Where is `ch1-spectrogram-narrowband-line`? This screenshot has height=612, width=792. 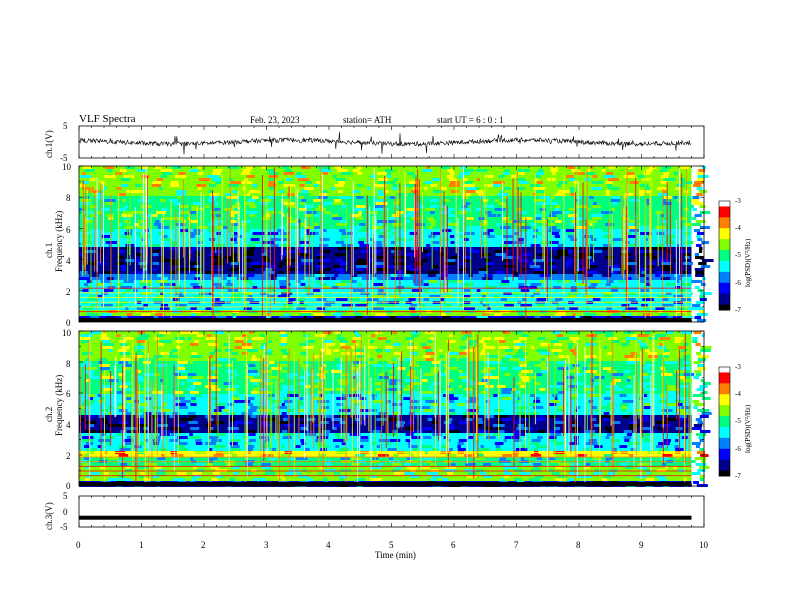
ch1-spectrogram-narrowband-line is located at coordinates (385, 288).